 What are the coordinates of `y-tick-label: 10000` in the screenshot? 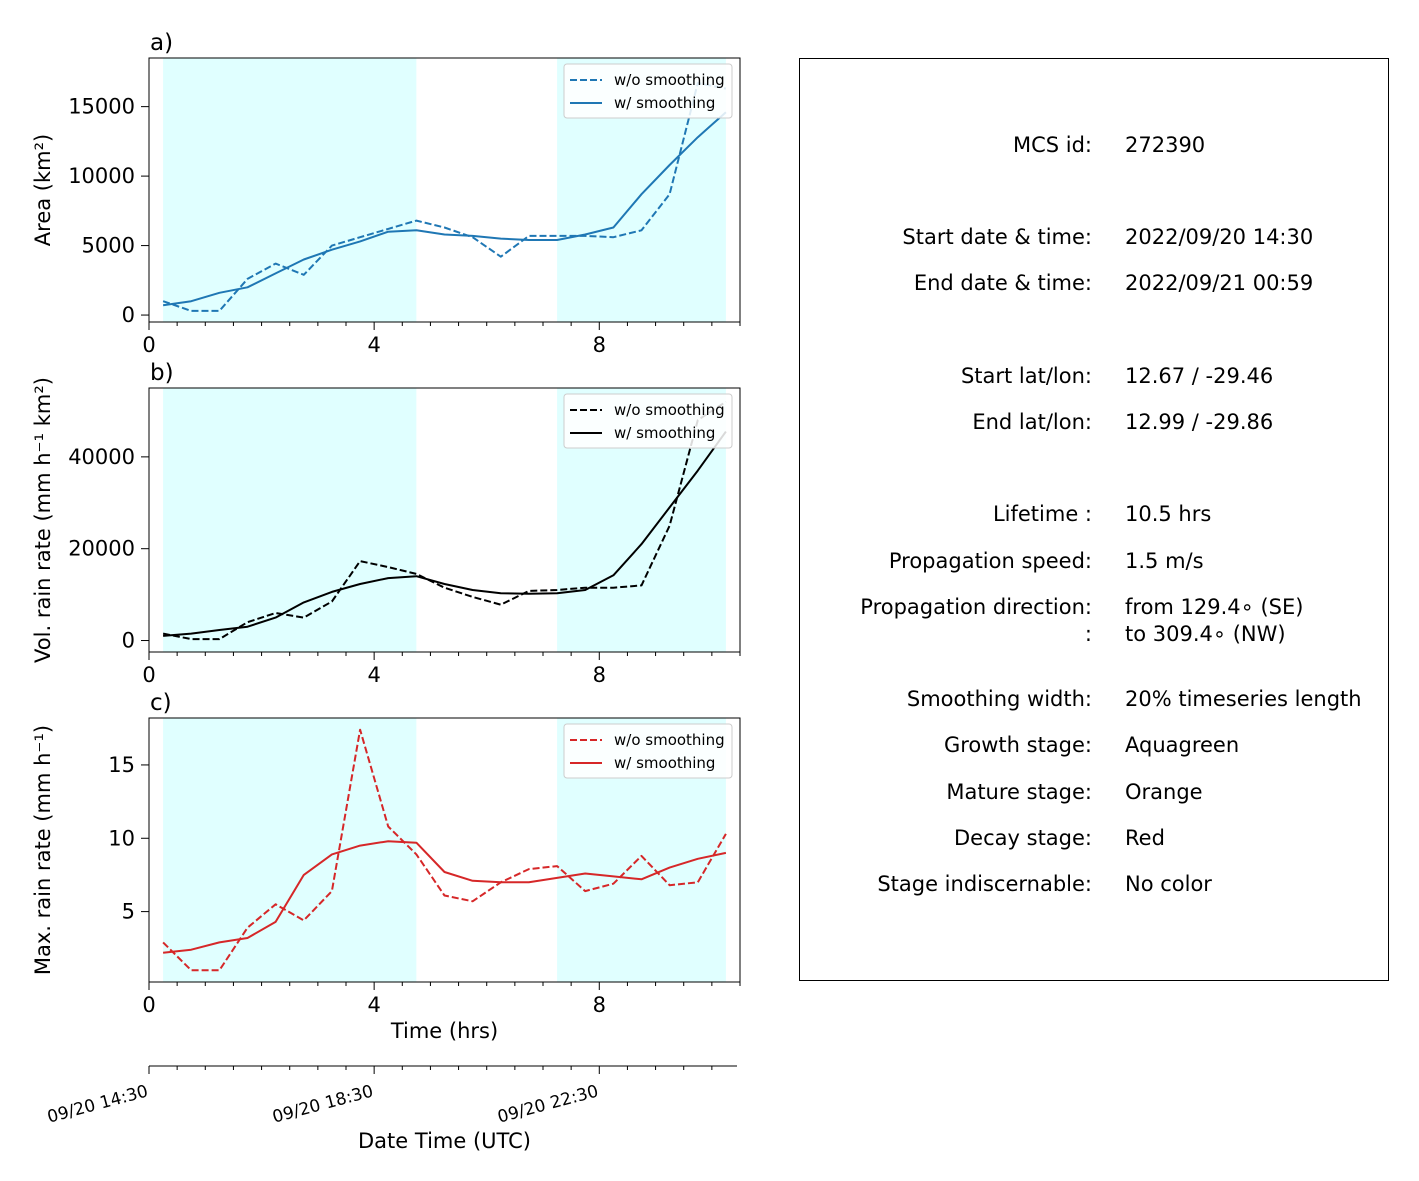 It's located at (101, 176).